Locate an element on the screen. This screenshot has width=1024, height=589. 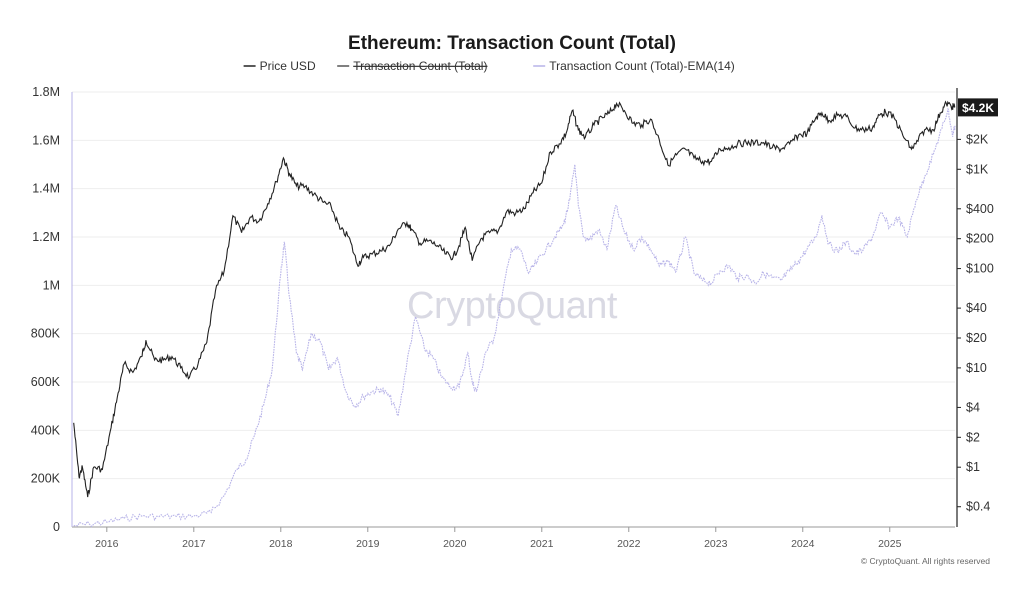
y-left-tick-label: 1.8M is located at coordinates (46, 92).